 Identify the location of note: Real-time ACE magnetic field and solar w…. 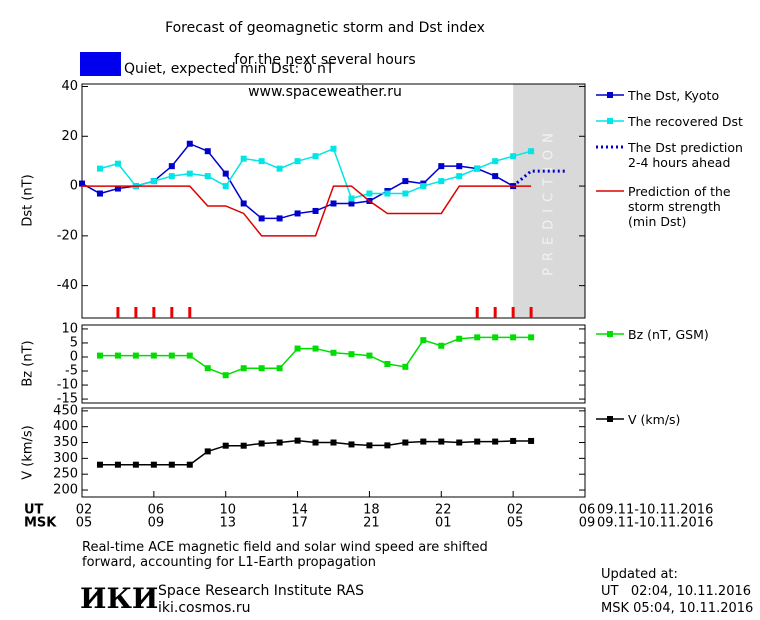
(285, 555).